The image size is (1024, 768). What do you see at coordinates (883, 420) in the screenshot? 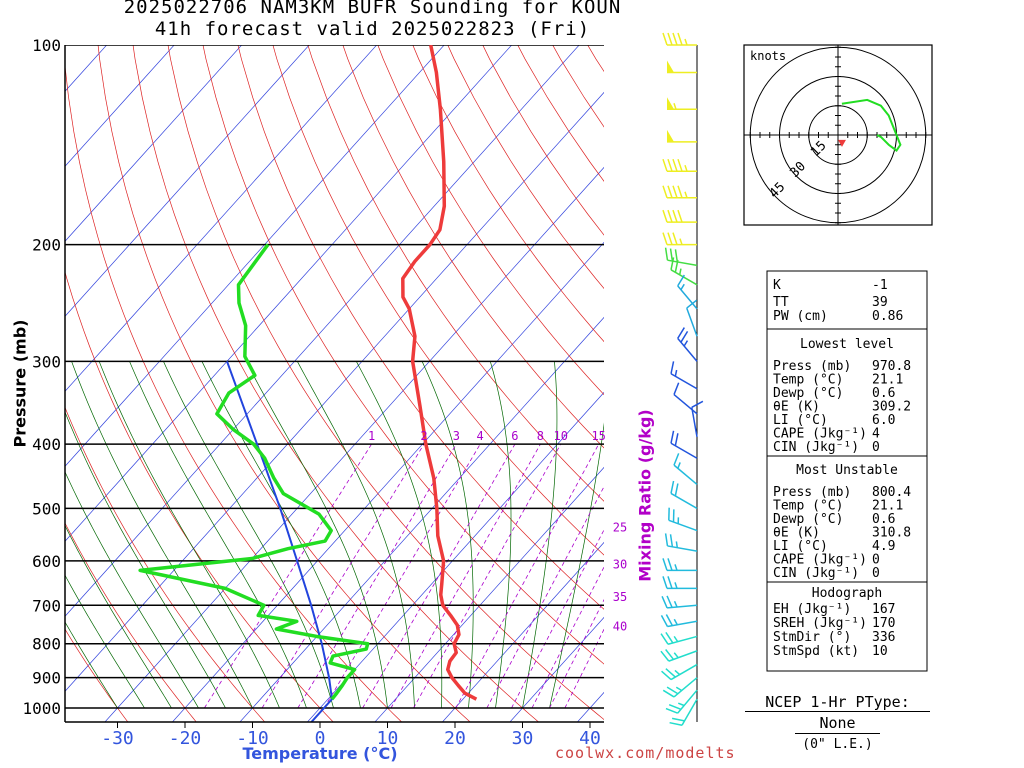
I see `lowest-level-row-value: 6.0` at bounding box center [883, 420].